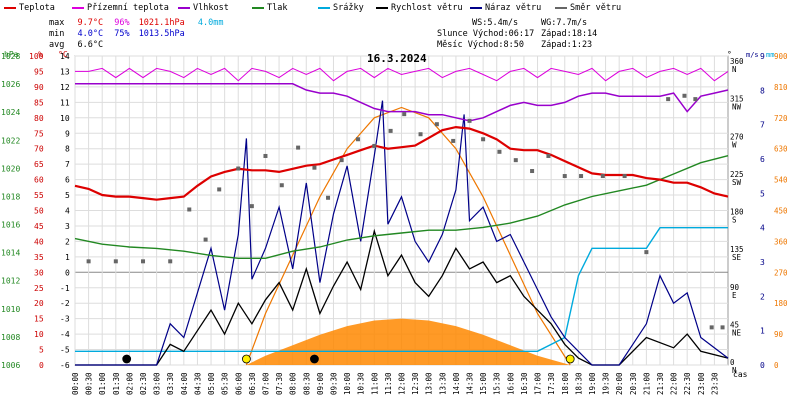 The width and height of the screenshot is (800, 400). Describe the element at coordinates (89, 383) in the screenshot. I see `x-tick-1: 00:30` at that location.